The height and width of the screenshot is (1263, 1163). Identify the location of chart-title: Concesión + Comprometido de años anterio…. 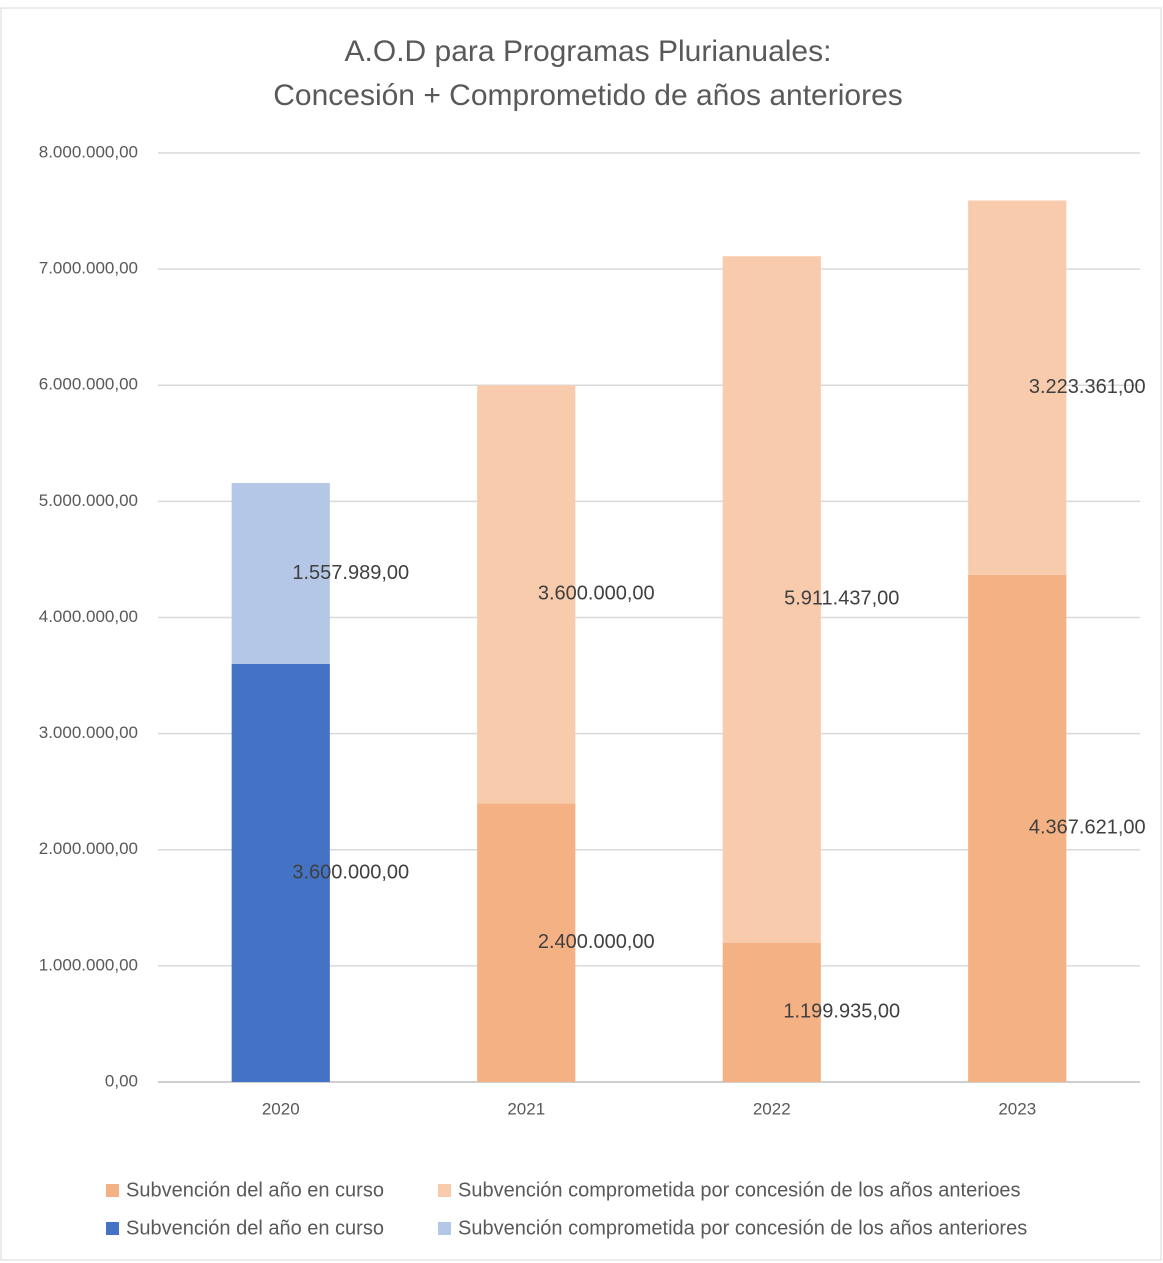
(588, 95).